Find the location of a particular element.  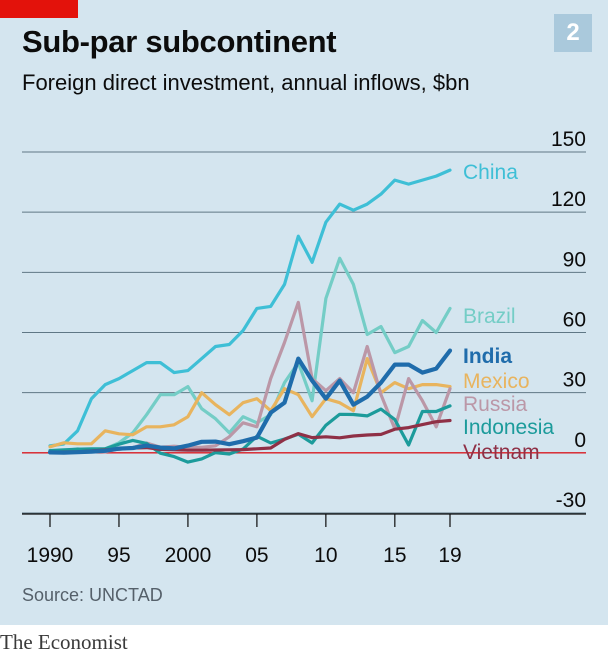

x-tick-label: 10 is located at coordinates (325, 555).